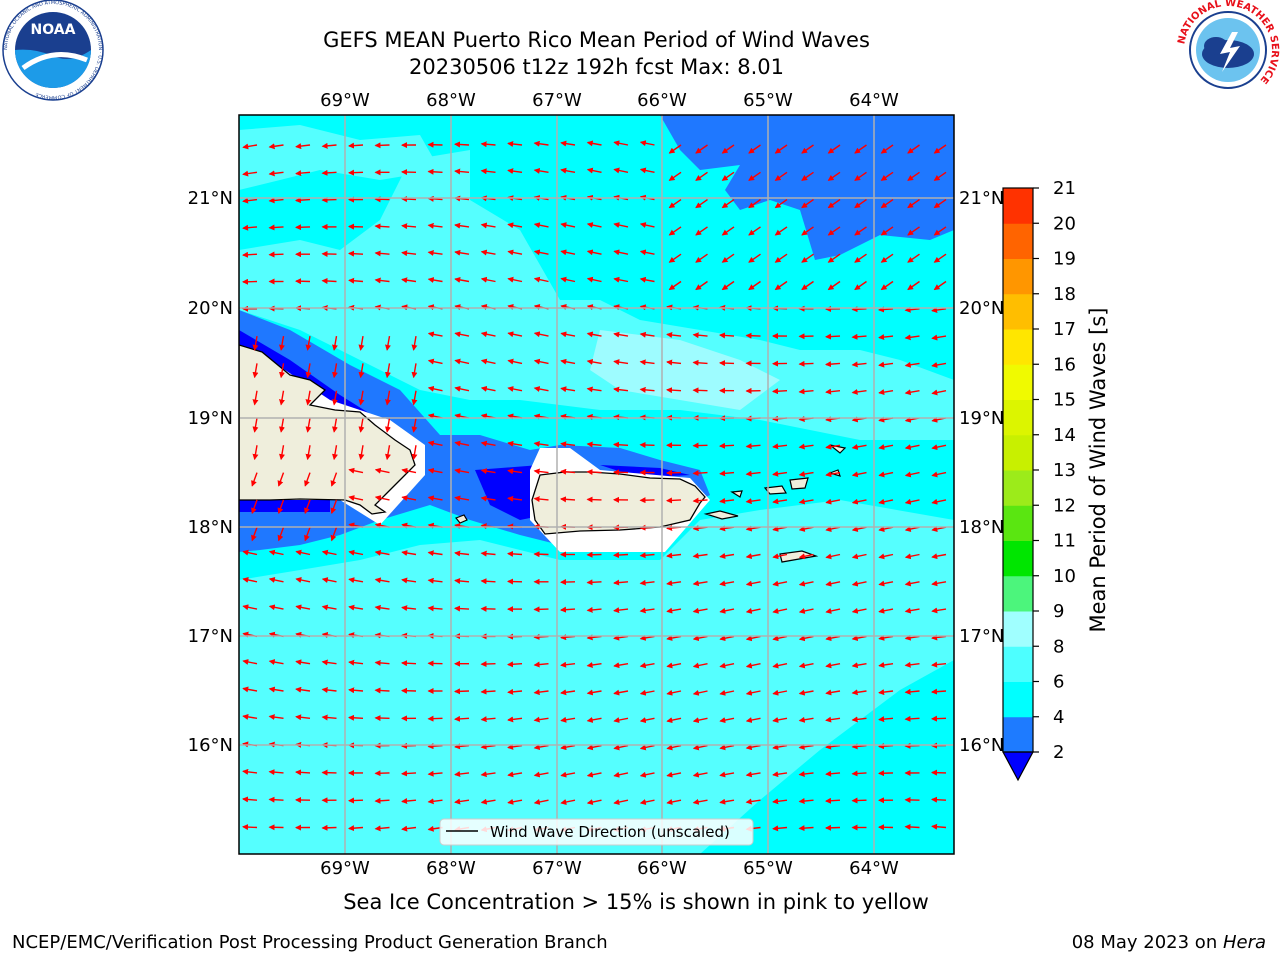  What do you see at coordinates (327, 429) in the screenshot?
I see `hispaniola-landmass` at bounding box center [327, 429].